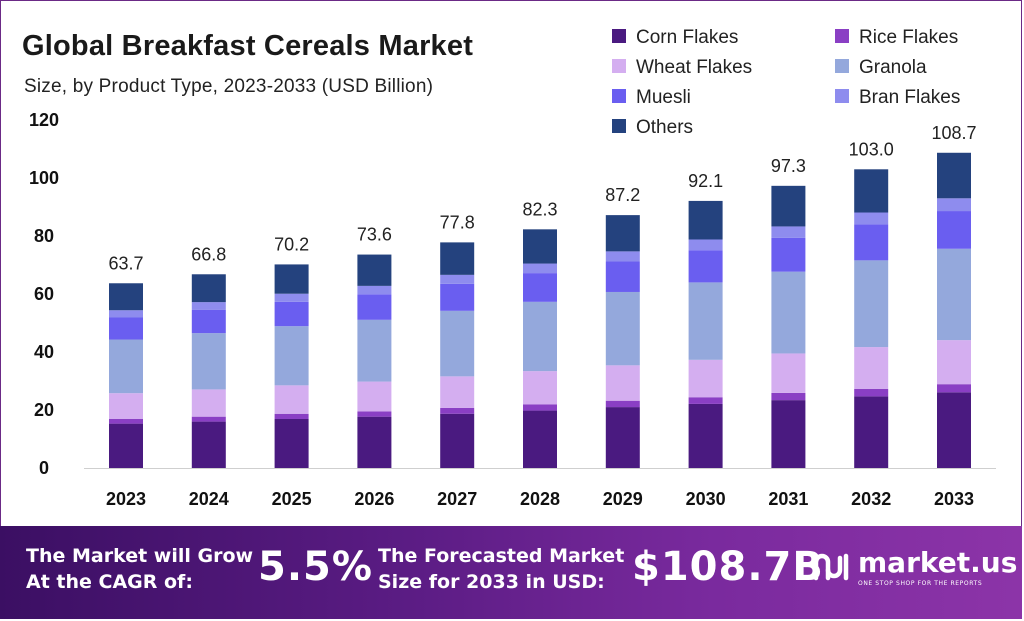  Describe the element at coordinates (920, 583) in the screenshot. I see `brand-tagline: ONE STOP SHOP FOR THE REPORTS` at that location.